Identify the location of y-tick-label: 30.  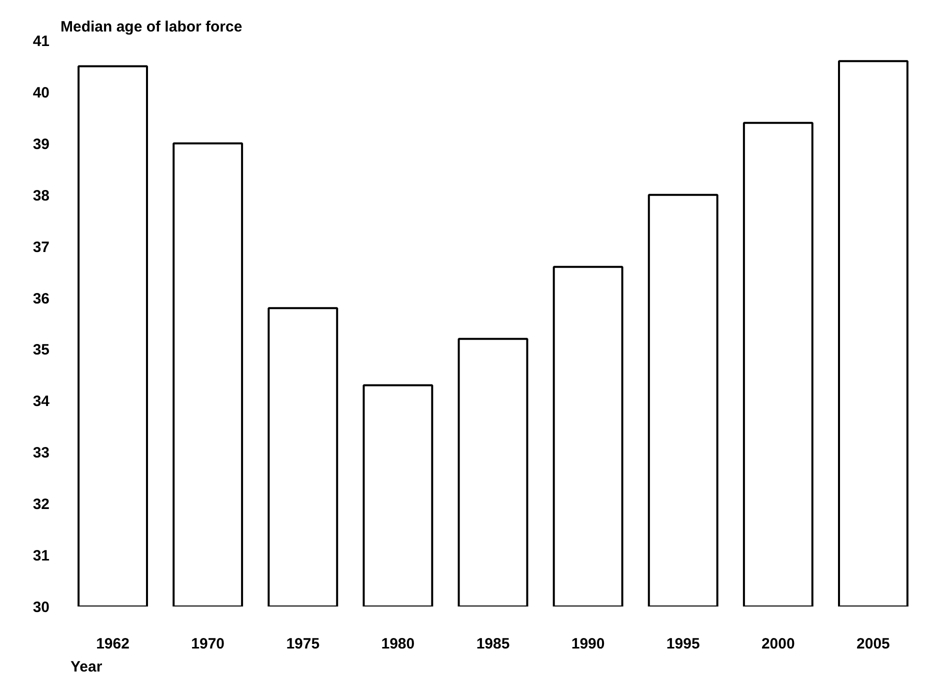
(41, 607).